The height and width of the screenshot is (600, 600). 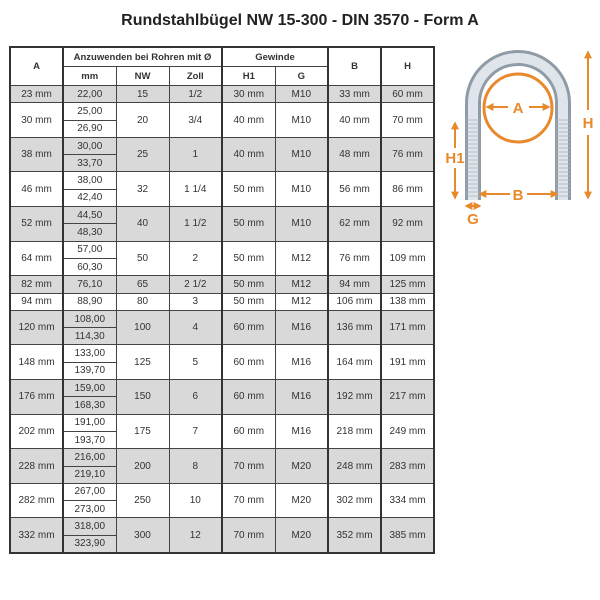 I want to click on cell-mm: 114,30, so click(x=89, y=336).